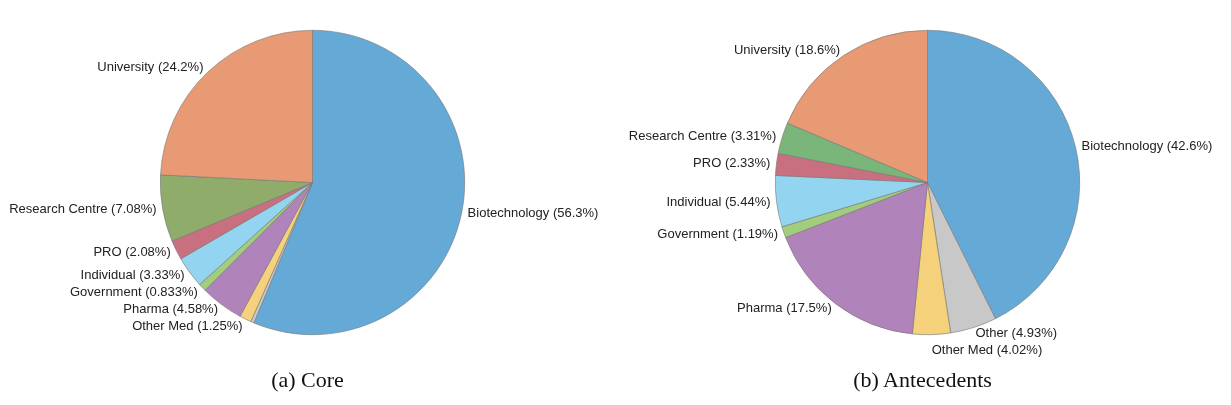  What do you see at coordinates (702, 135) in the screenshot?
I see `slice-label: Research Centre (3.31%)` at bounding box center [702, 135].